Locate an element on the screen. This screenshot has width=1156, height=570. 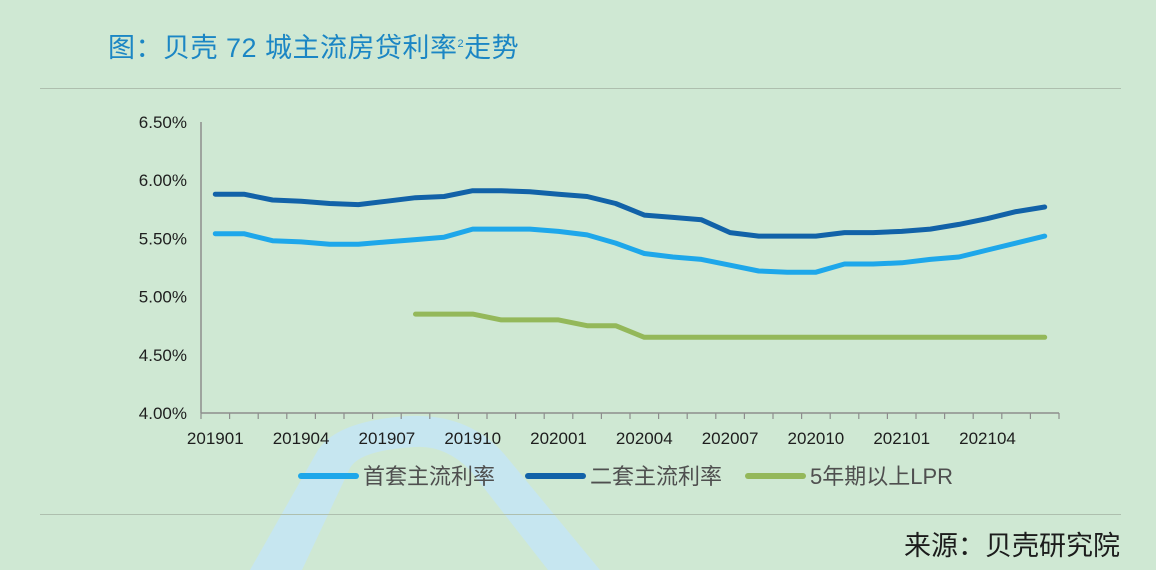
title-tail: 走势 is located at coordinates (492, 48).